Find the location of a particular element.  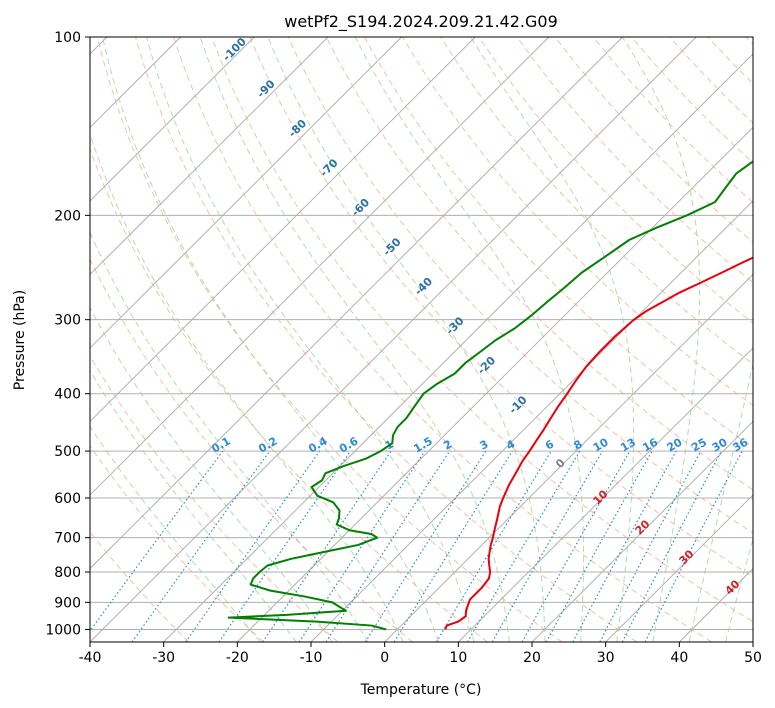

mixing-ratio-label: 6 is located at coordinates (549, 444).